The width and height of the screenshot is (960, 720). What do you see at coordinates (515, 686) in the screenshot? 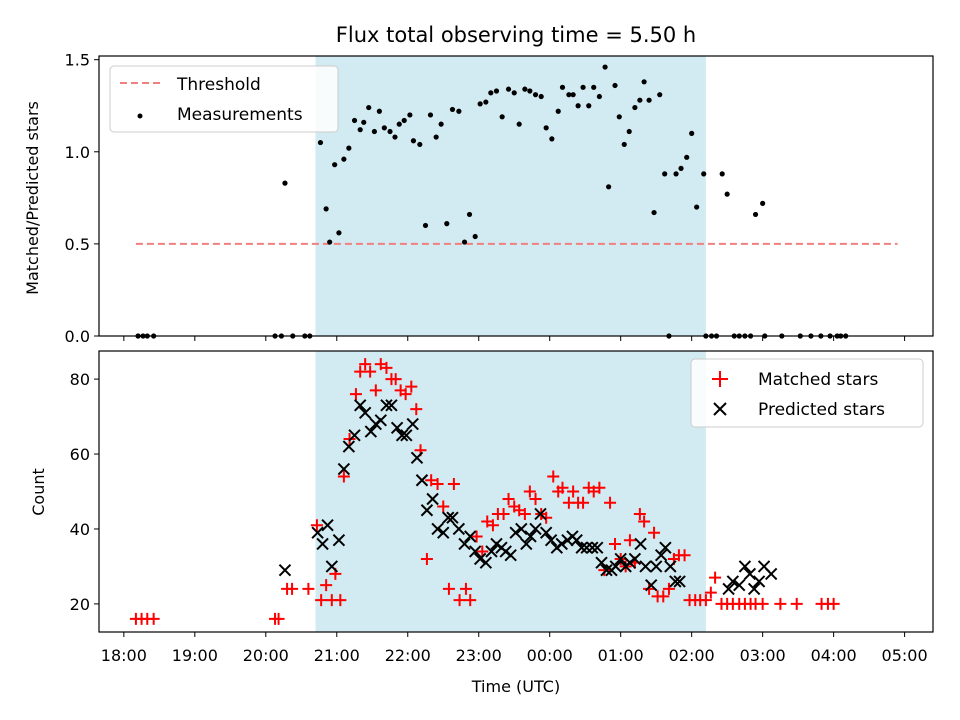
I see `x-axis-label: Time (UTC)` at bounding box center [515, 686].